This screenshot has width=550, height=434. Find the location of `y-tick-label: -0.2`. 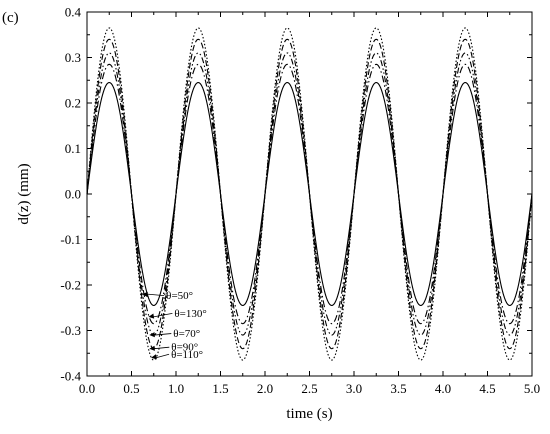

y-tick-label: -0.2 is located at coordinates (70, 285).